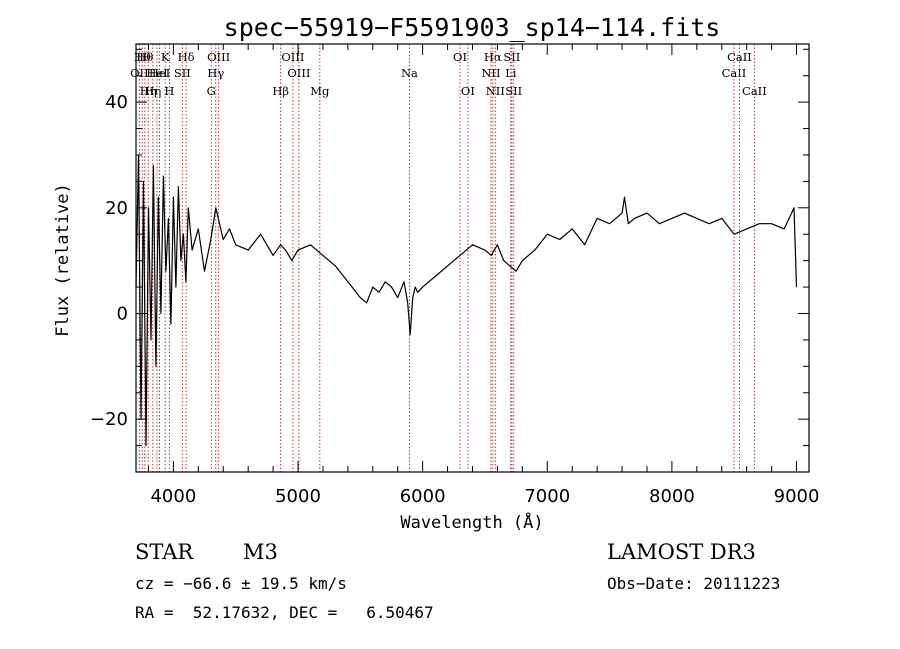 This screenshot has height=649, width=900. I want to click on object-class: STAR, so click(164, 552).